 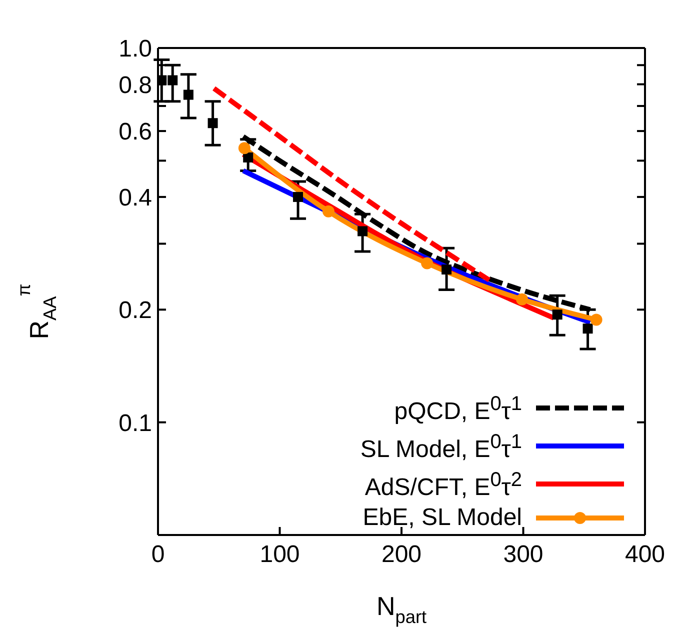 I want to click on y-tick-label: 0.2, so click(x=135, y=310).